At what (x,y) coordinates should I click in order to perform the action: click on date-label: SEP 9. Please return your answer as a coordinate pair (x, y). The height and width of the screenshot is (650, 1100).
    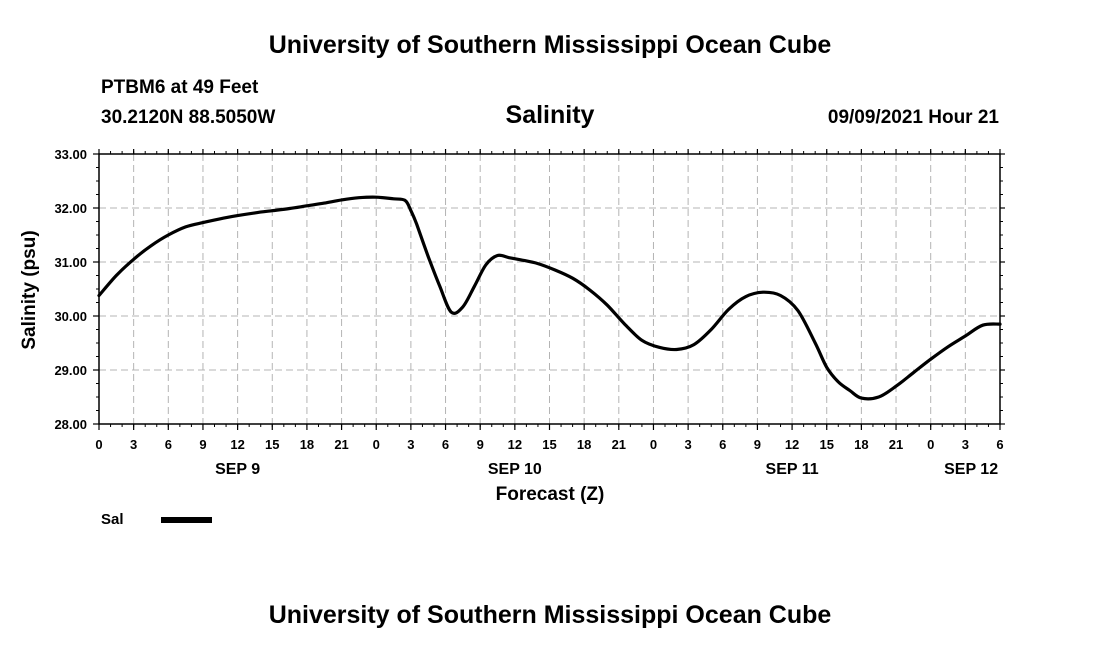
    Looking at the image, I should click on (237, 469).